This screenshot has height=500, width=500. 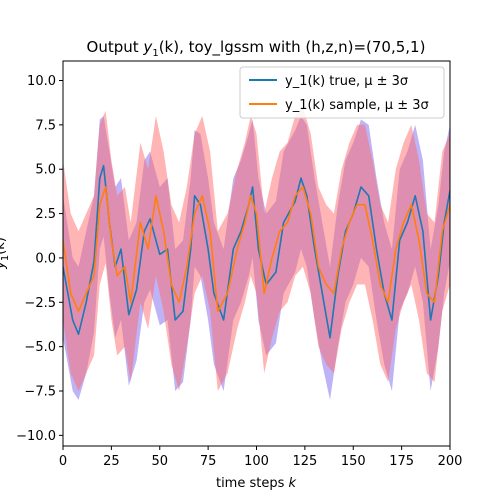 I want to click on x-tick-label: 200, so click(x=450, y=461).